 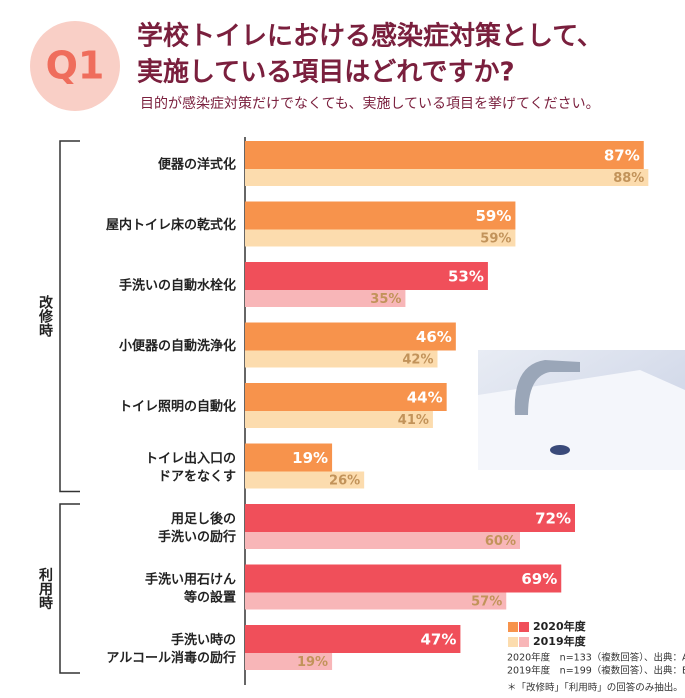 What do you see at coordinates (171, 658) in the screenshot?
I see `category-label-line: アルコール消毒の励行` at bounding box center [171, 658].